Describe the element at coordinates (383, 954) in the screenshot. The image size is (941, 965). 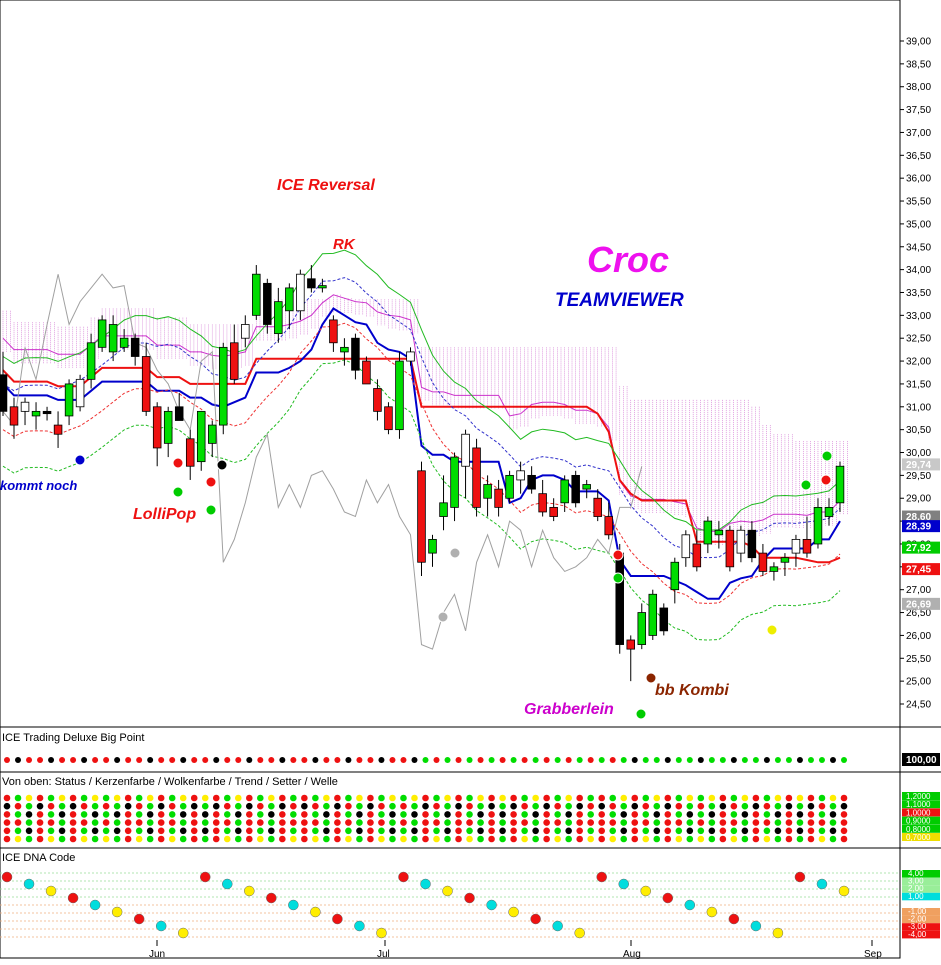
I see `x-tick-label: Jul` at that location.